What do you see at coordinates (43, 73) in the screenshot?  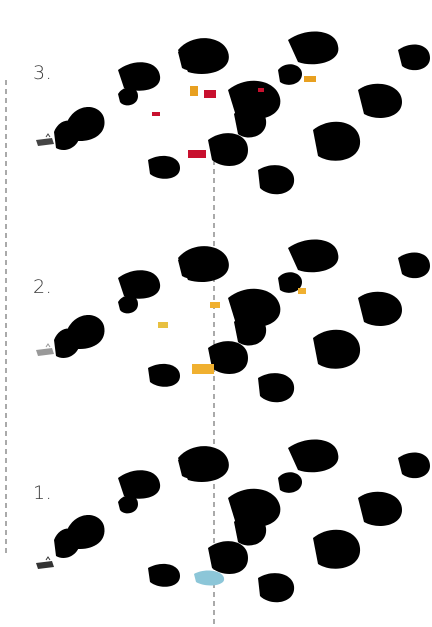 I see `layer-3-label: 3.` at bounding box center [43, 73].